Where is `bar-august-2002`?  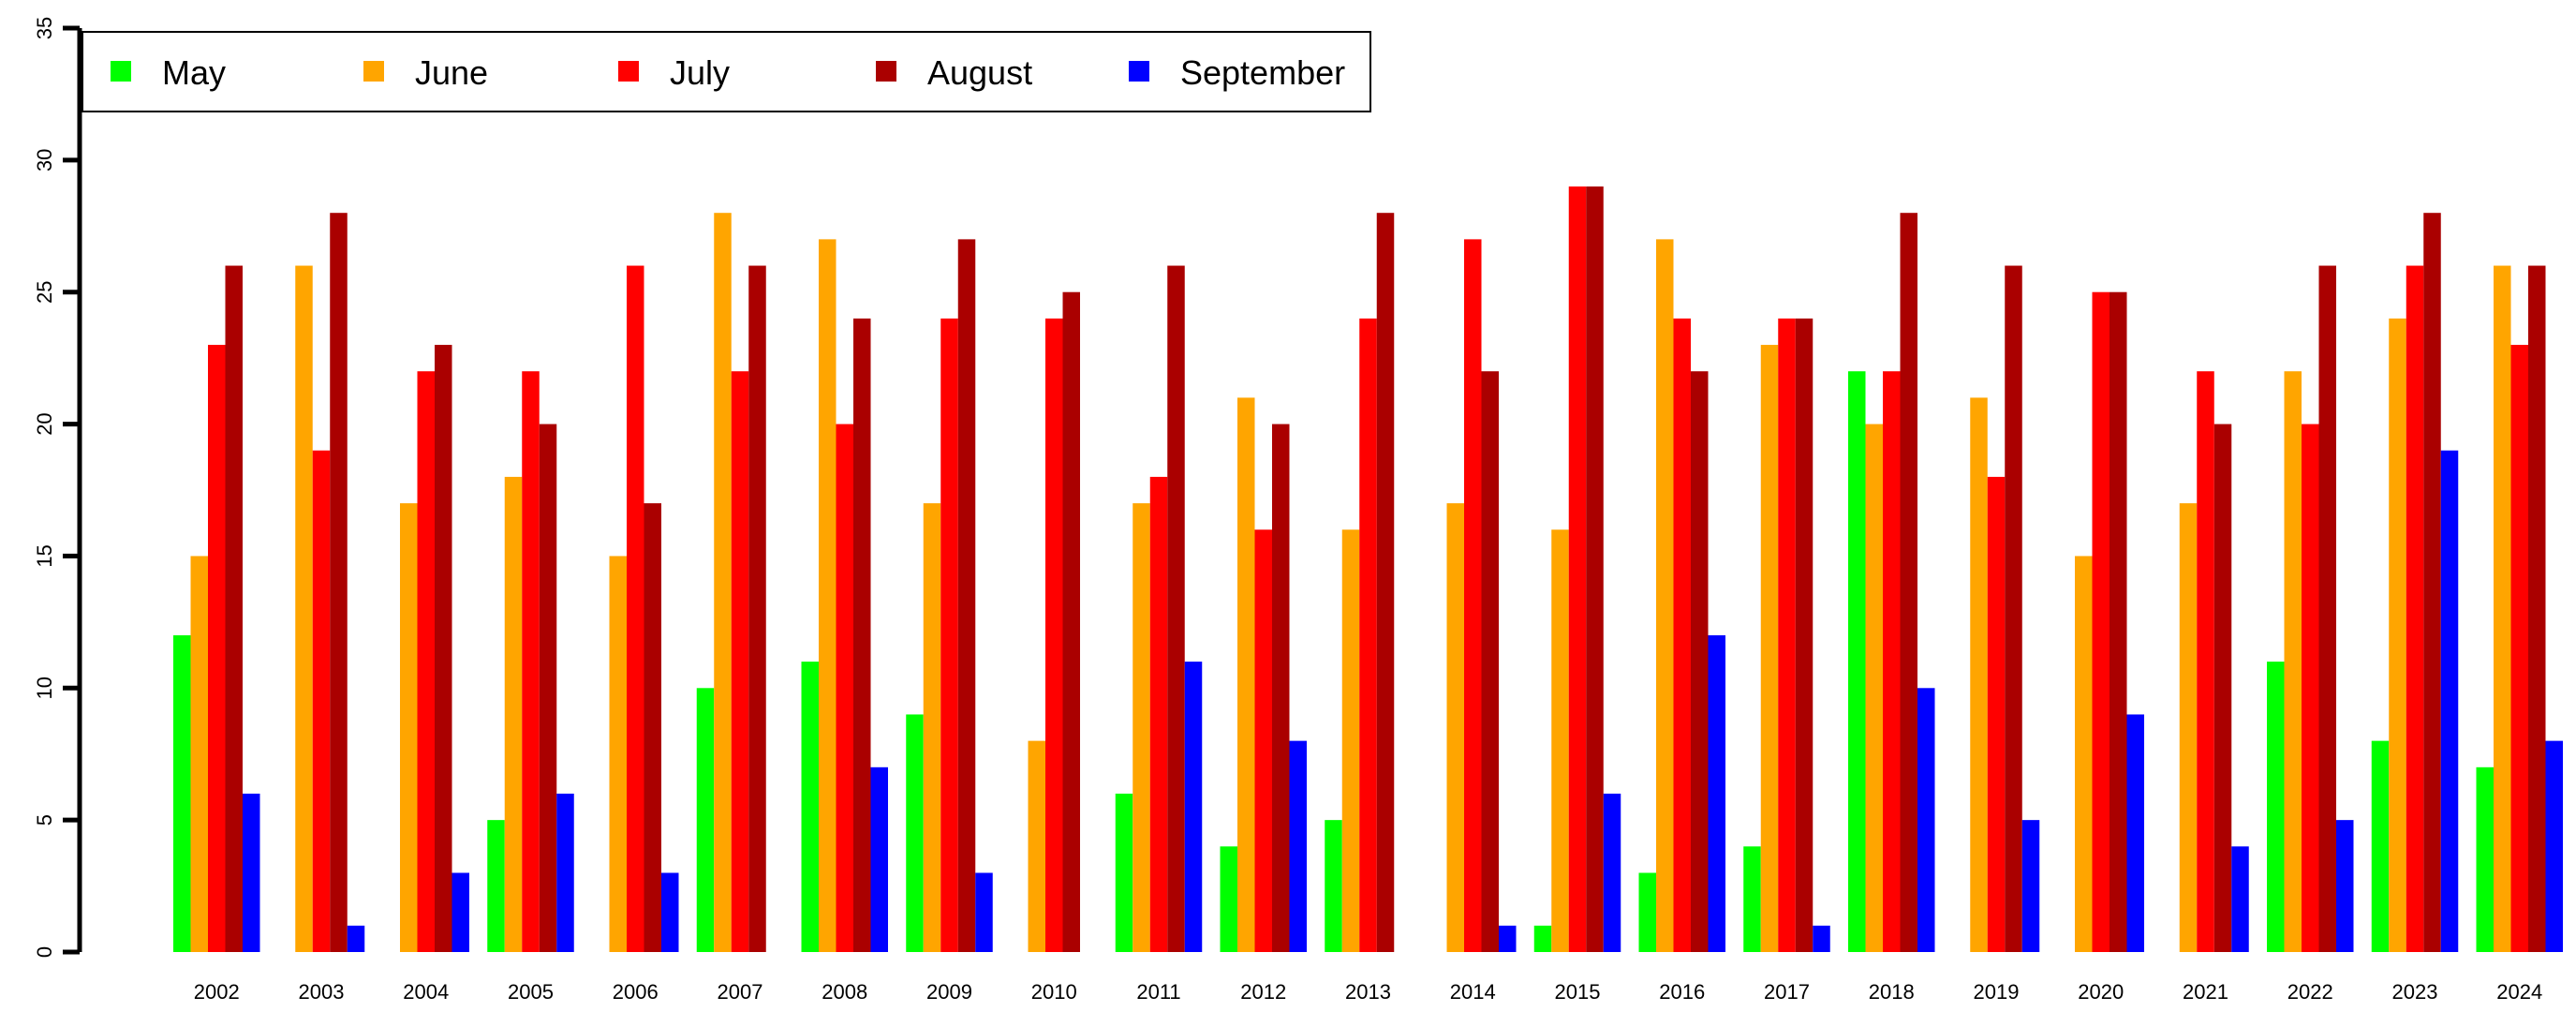
bar-august-2002 is located at coordinates (234, 608).